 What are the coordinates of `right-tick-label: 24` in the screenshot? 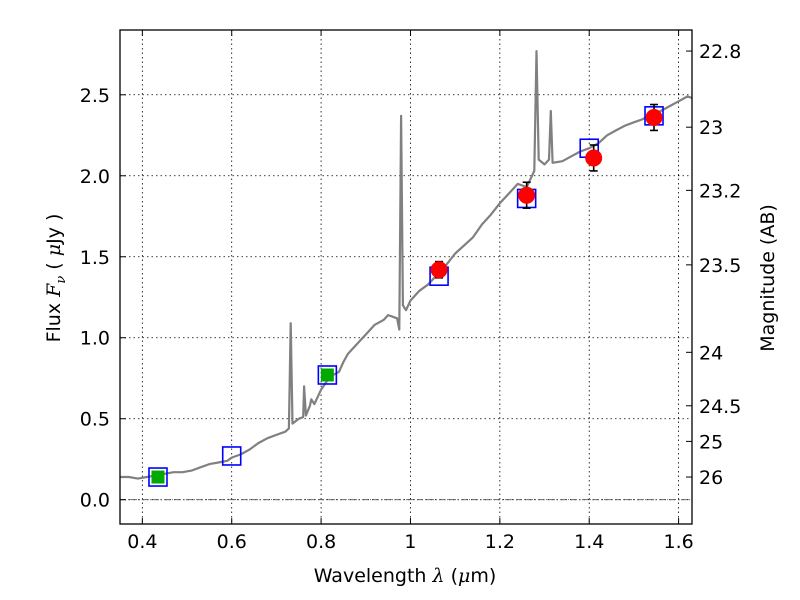 It's located at (711, 353).